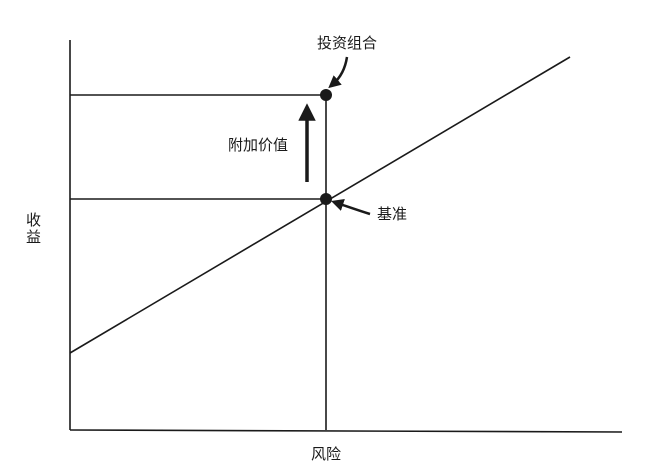  What do you see at coordinates (392, 214) in the screenshot?
I see `benchmark-label: 基准` at bounding box center [392, 214].